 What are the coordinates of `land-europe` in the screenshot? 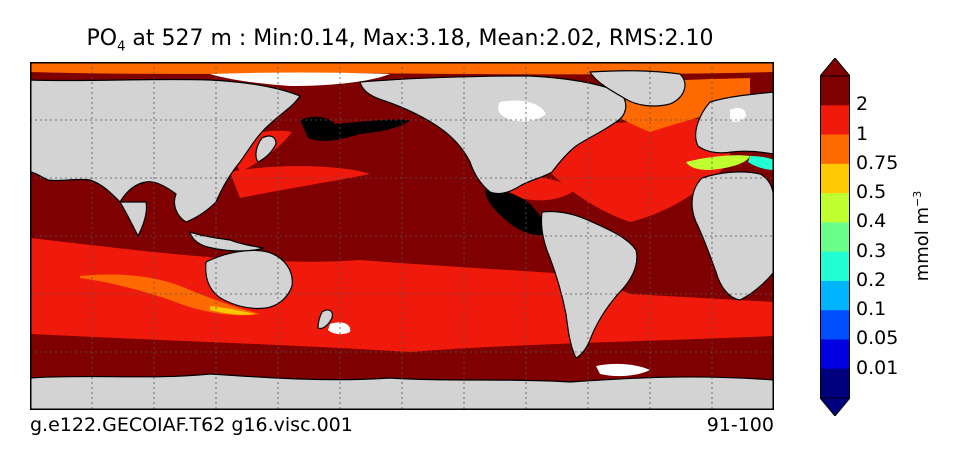 It's located at (734, 123).